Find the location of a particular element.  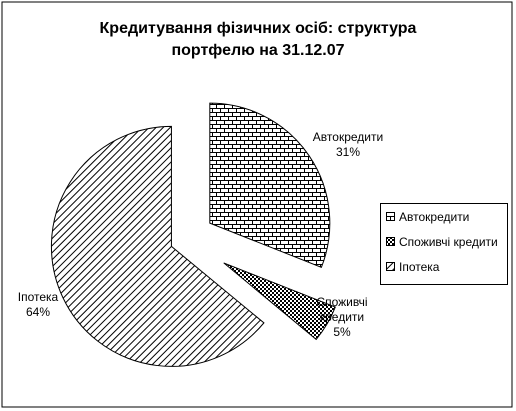

legend-item: Іпотека is located at coordinates (444, 266).